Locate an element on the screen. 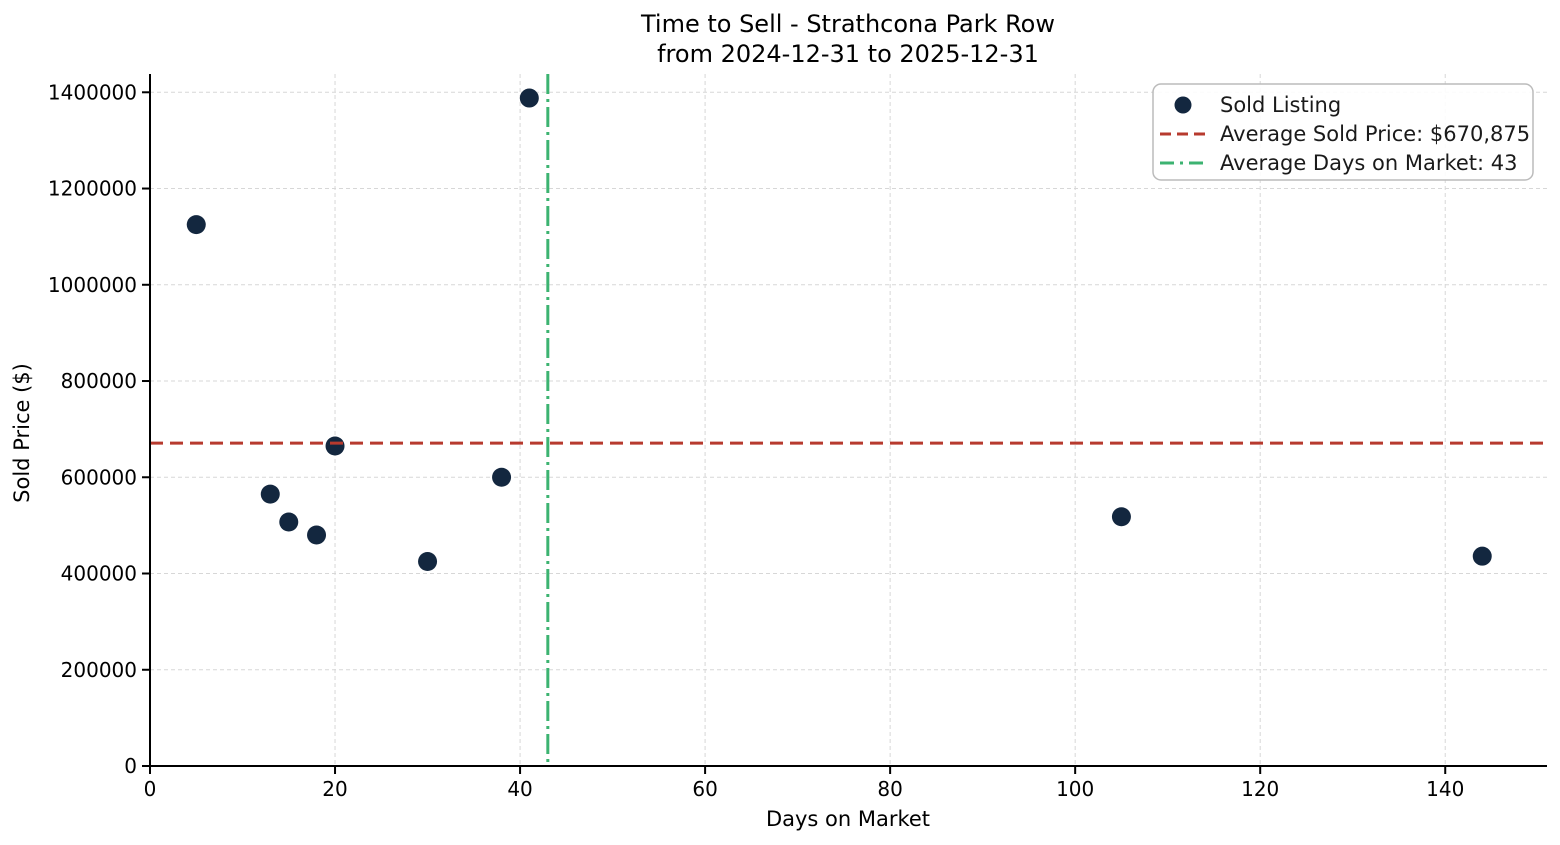 The height and width of the screenshot is (845, 1560). x-tick-label: 40 is located at coordinates (519, 789).